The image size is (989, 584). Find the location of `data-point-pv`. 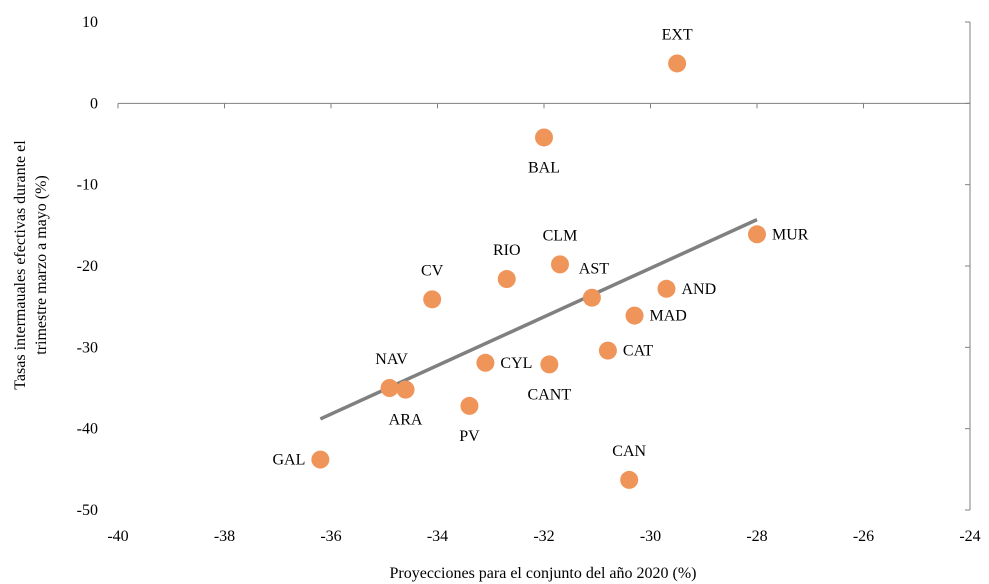

data-point-pv is located at coordinates (469, 405).